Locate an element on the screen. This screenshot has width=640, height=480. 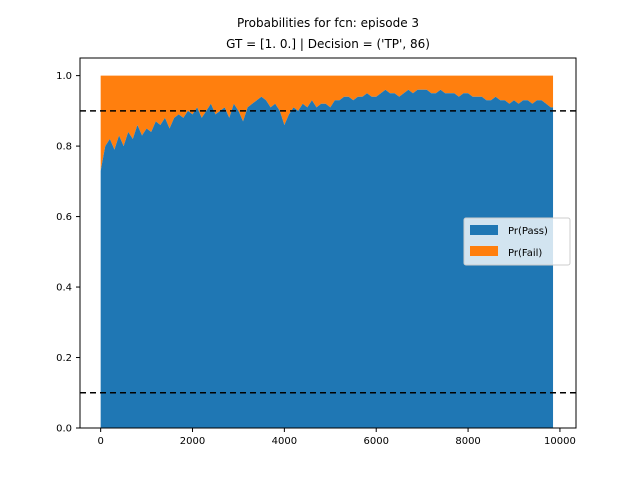
x-axis: 0 2000 4000 6000 8000 10000 is located at coordinates (336, 437).